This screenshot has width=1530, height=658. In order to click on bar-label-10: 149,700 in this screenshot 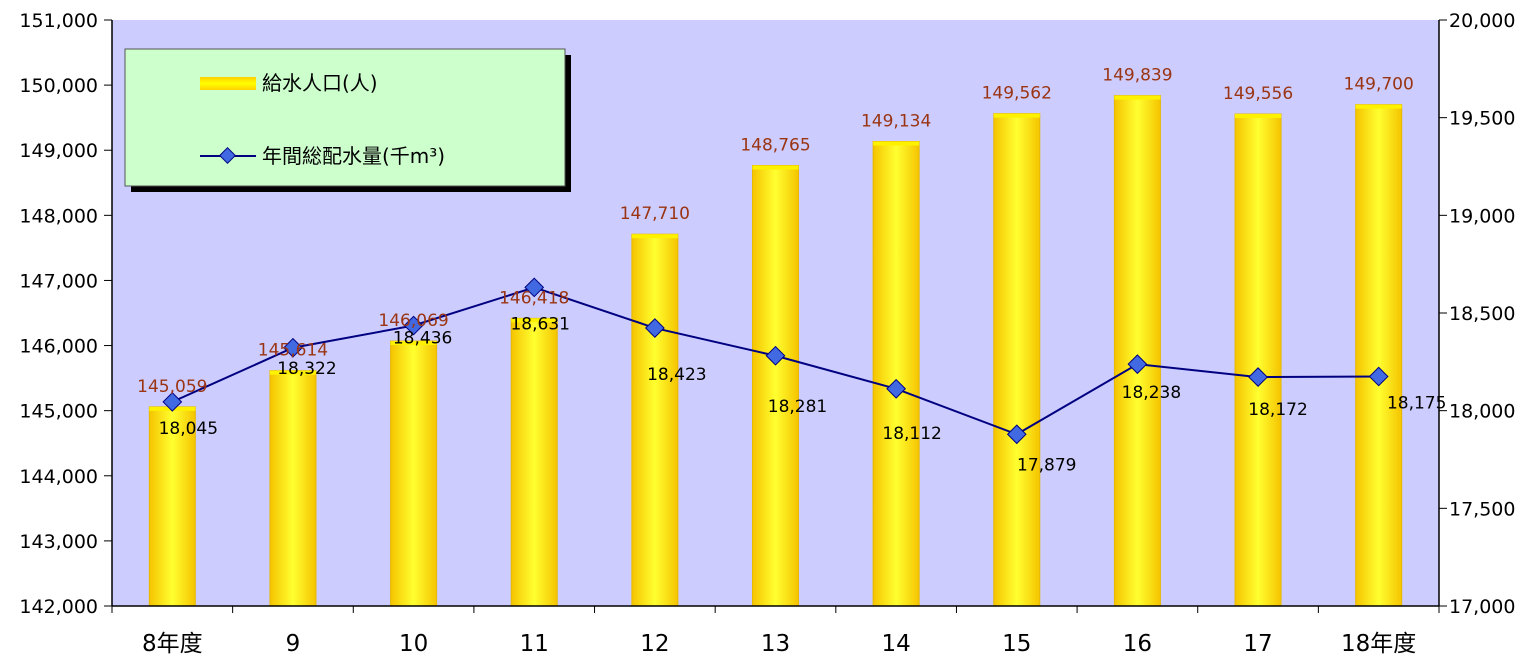, I will do `click(1379, 85)`.